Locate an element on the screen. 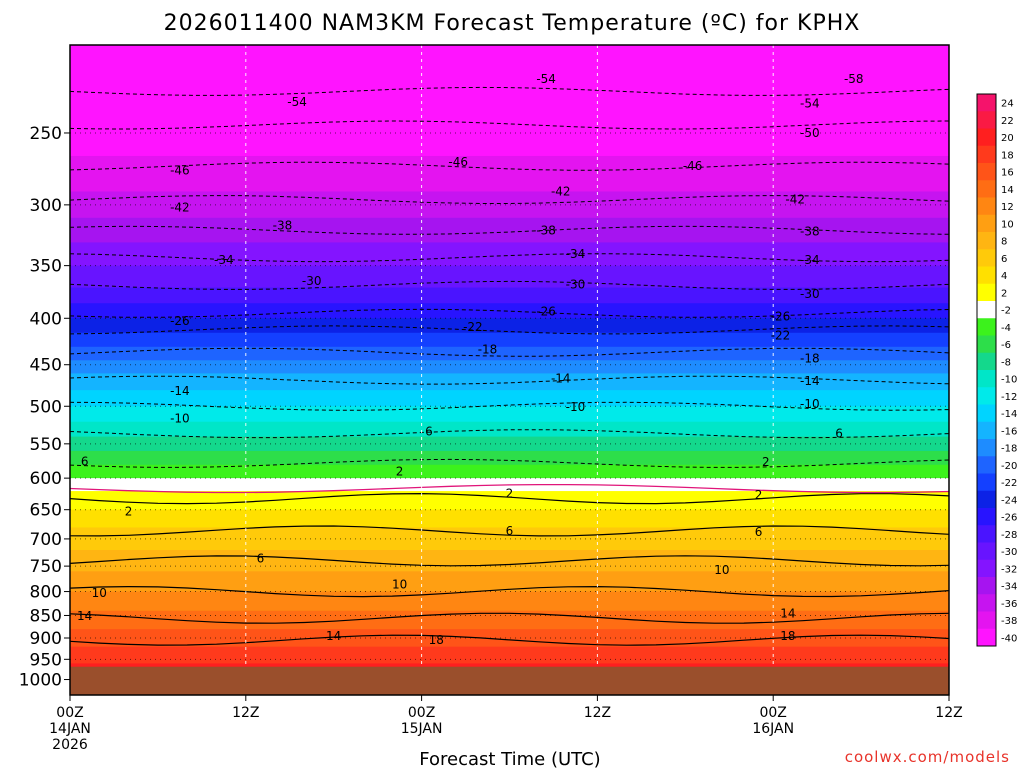  colorbar-label: -4 is located at coordinates (1006, 328).